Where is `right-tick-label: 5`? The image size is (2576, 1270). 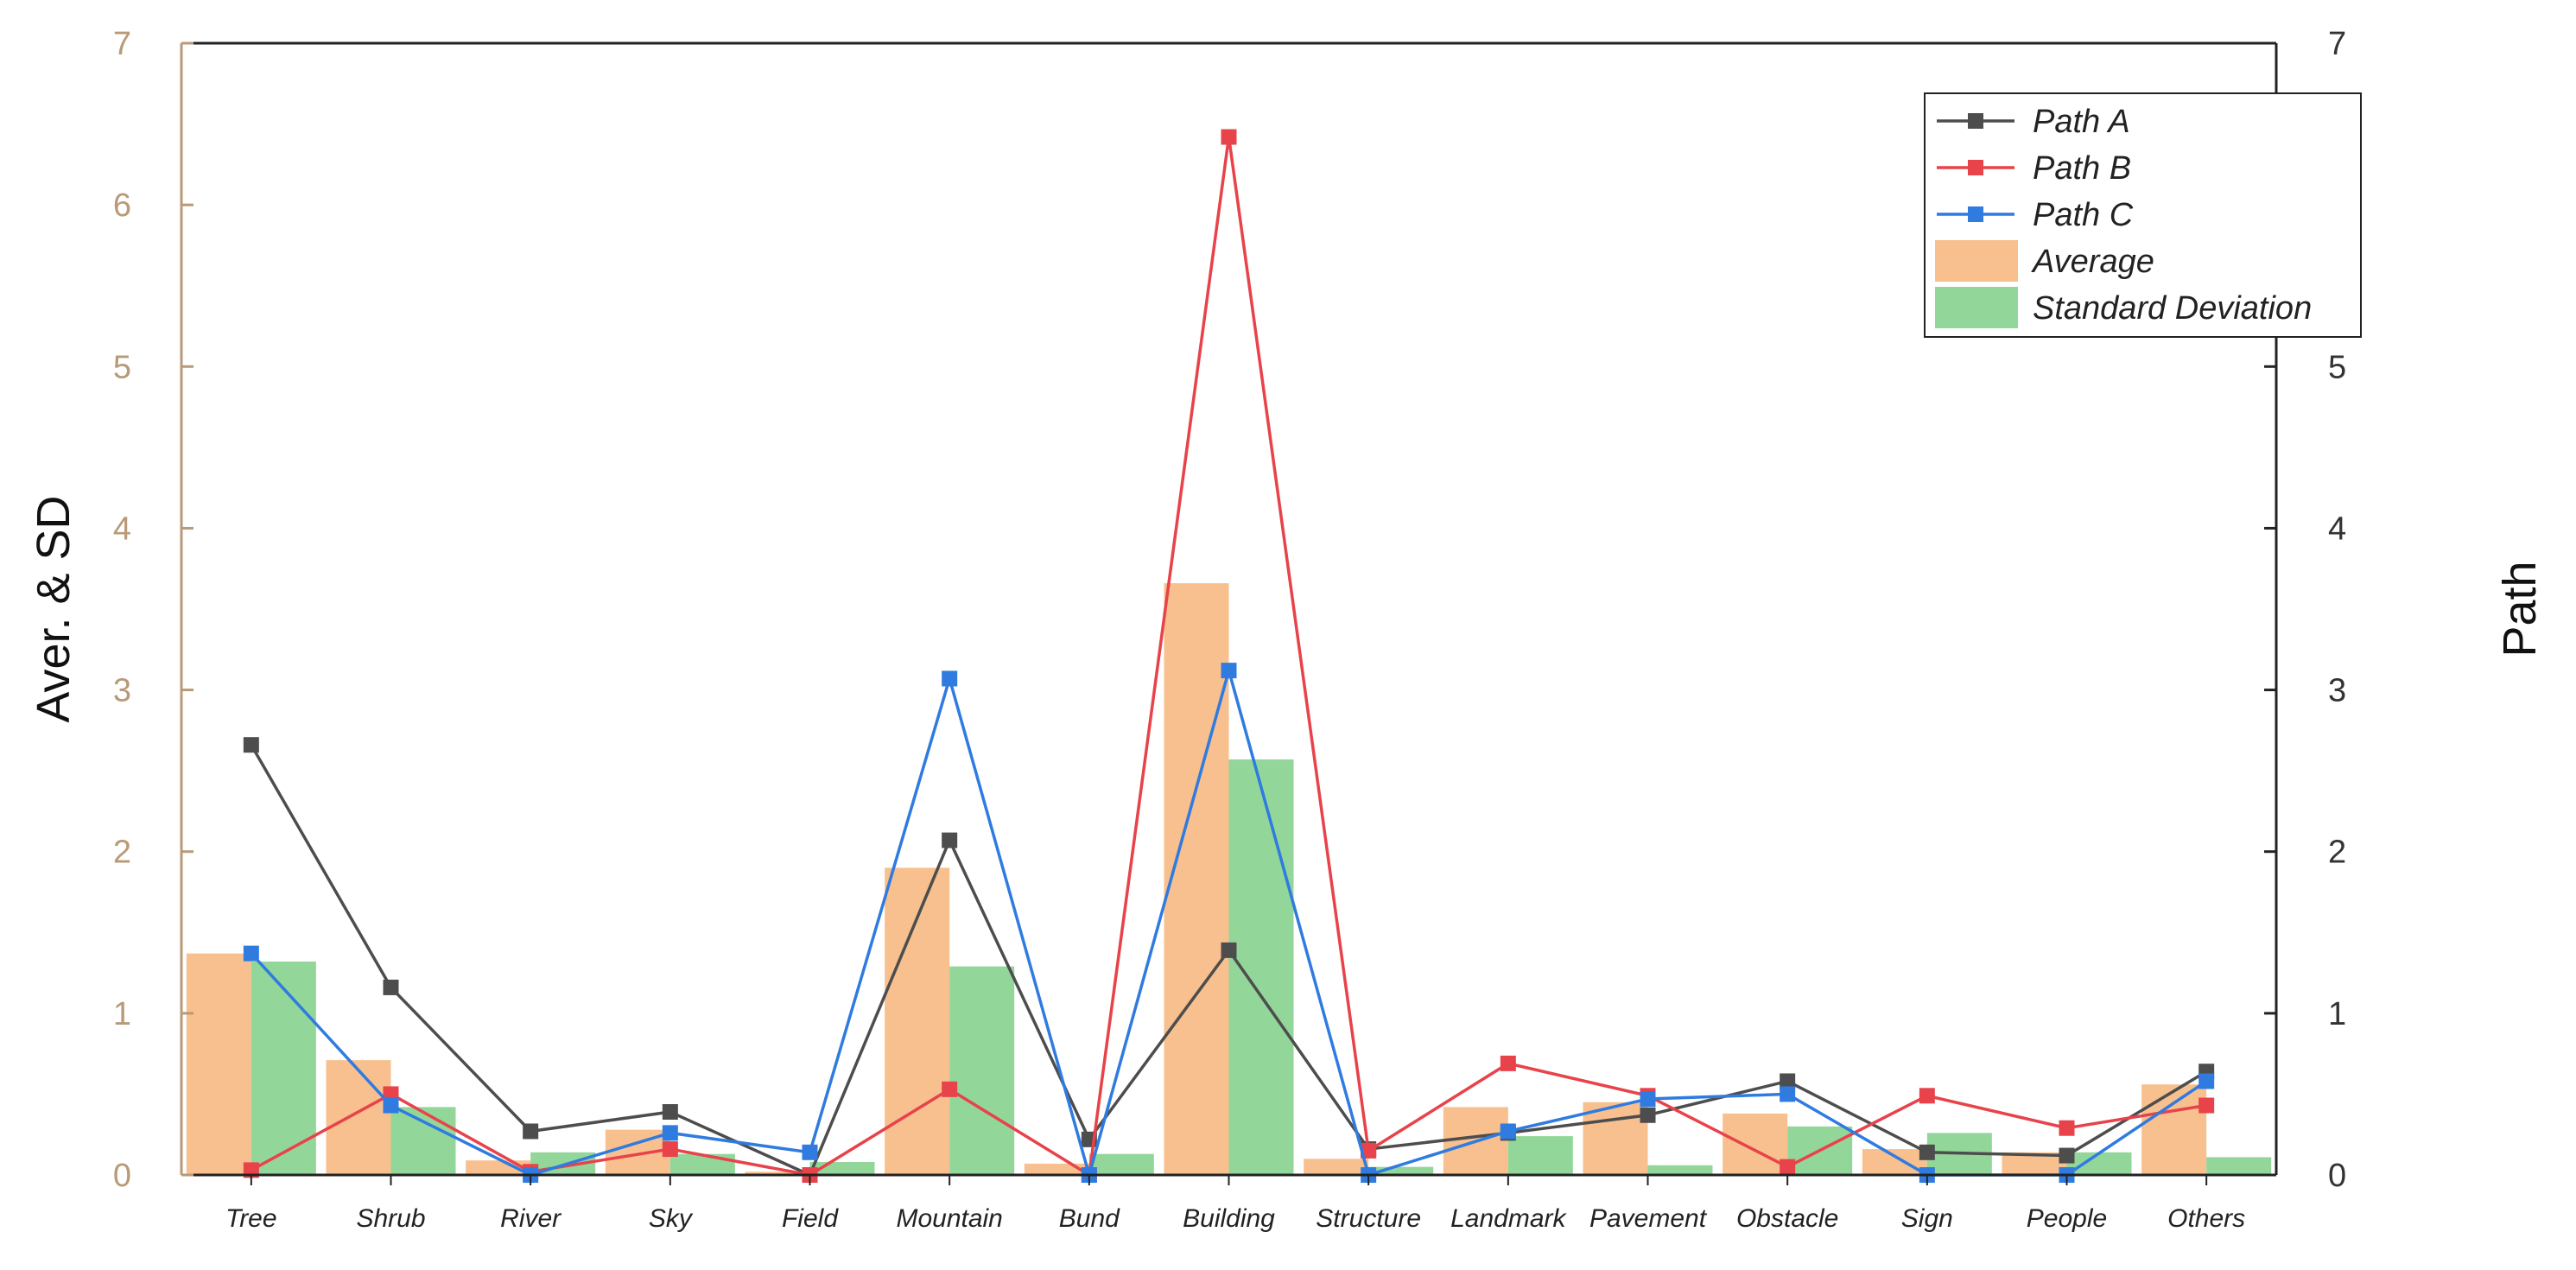
right-tick-label: 5 is located at coordinates (2337, 367).